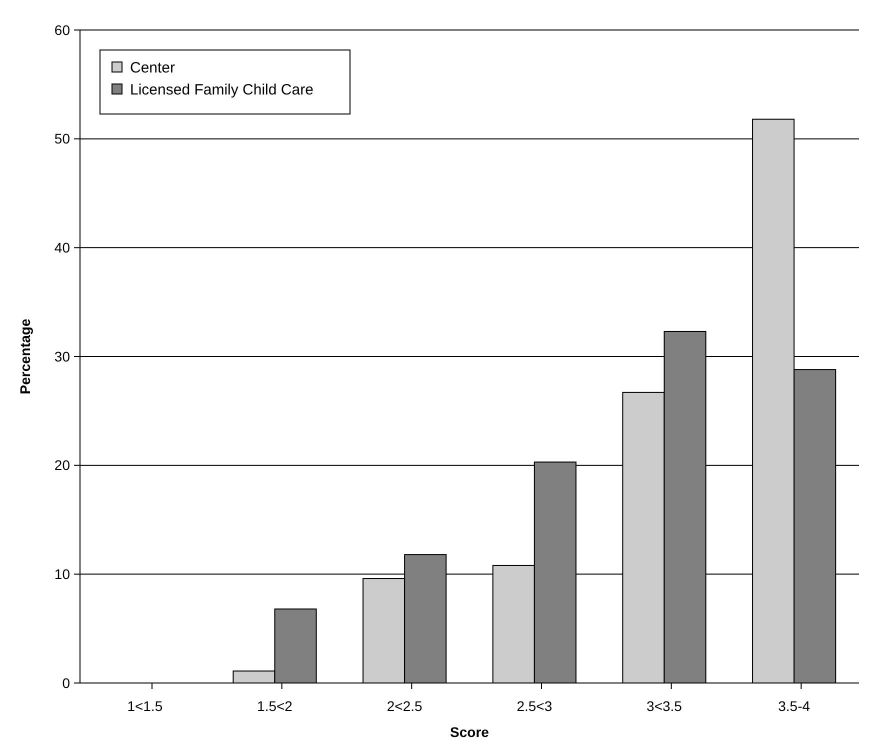 This screenshot has width=877, height=753. Describe the element at coordinates (62, 248) in the screenshot. I see `y-tick-label: 40` at that location.